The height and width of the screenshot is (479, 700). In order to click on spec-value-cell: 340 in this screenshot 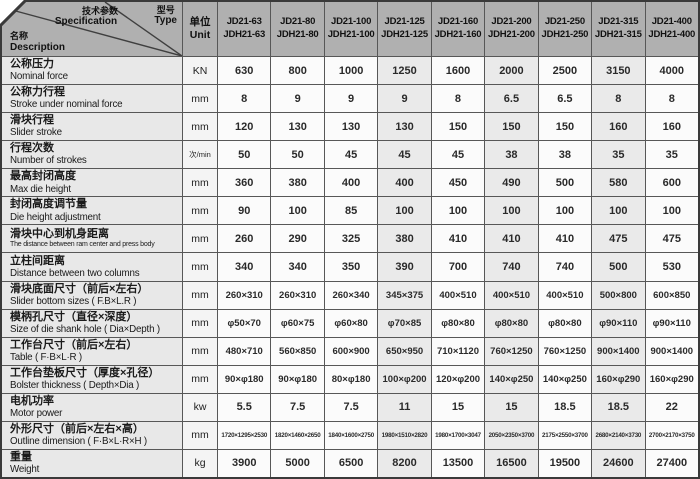, I will do `click(244, 267)`.